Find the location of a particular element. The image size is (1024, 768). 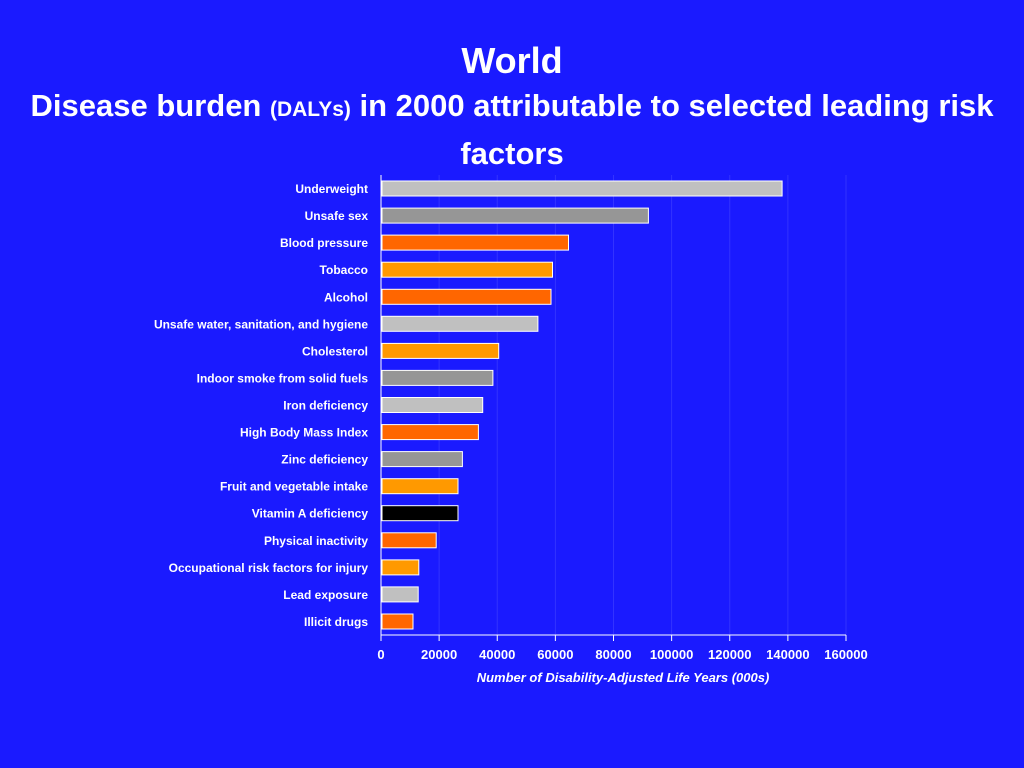

category-label: Underweight is located at coordinates (331, 189).